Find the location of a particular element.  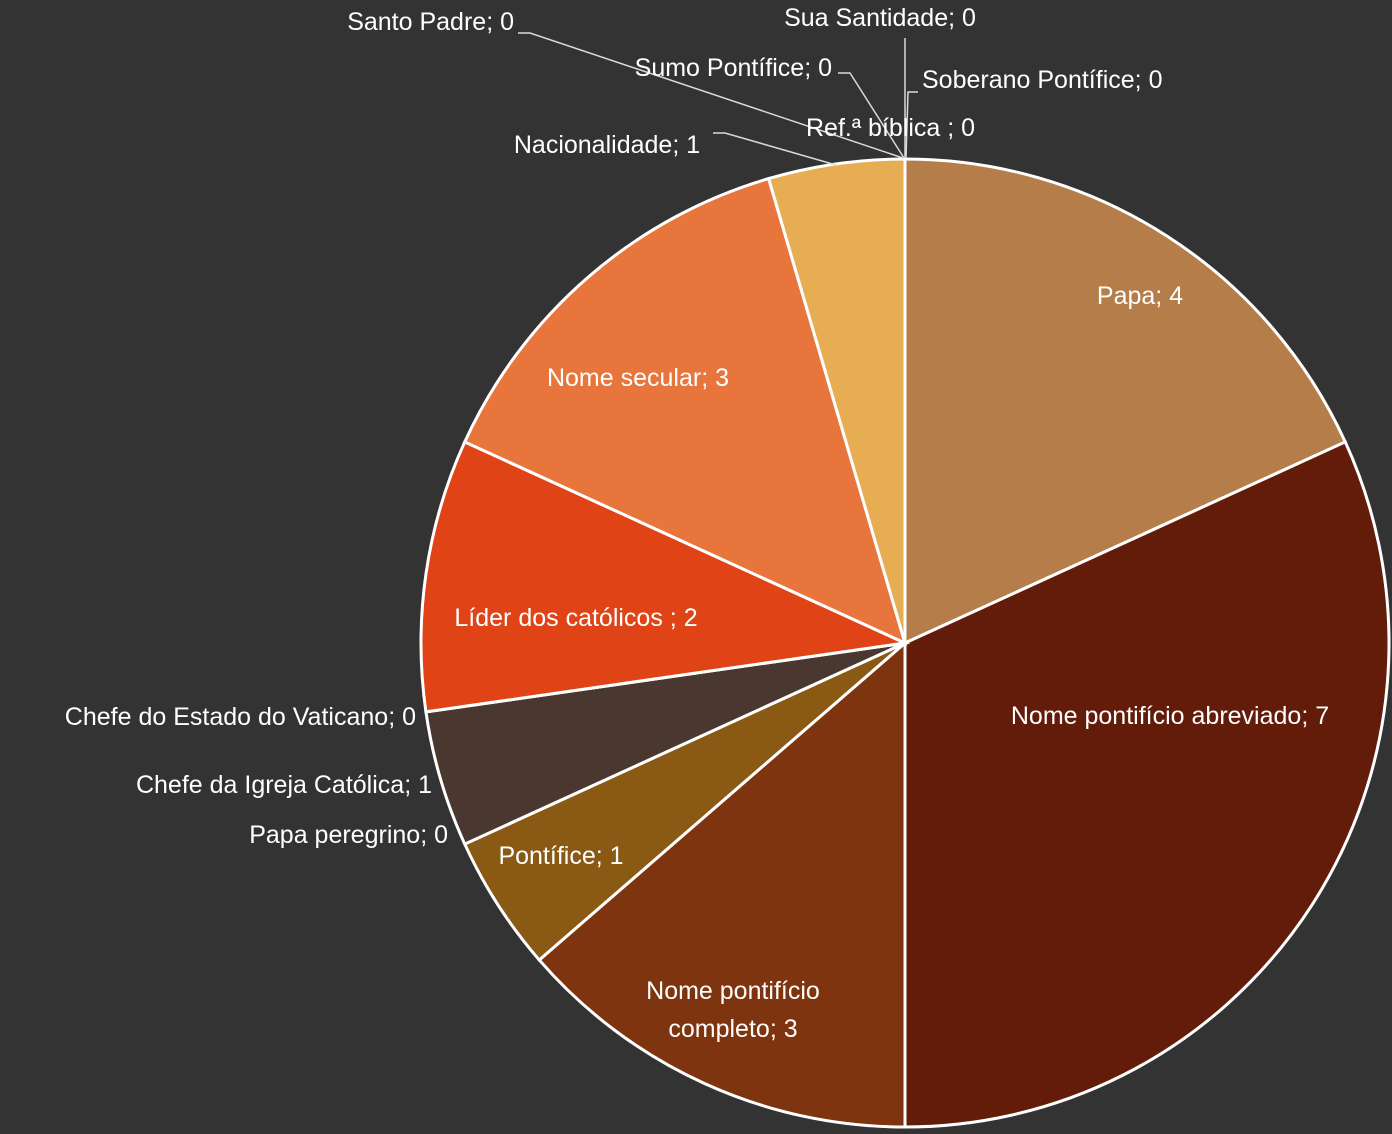

data-label: Sua Santidade; 0 is located at coordinates (880, 18).